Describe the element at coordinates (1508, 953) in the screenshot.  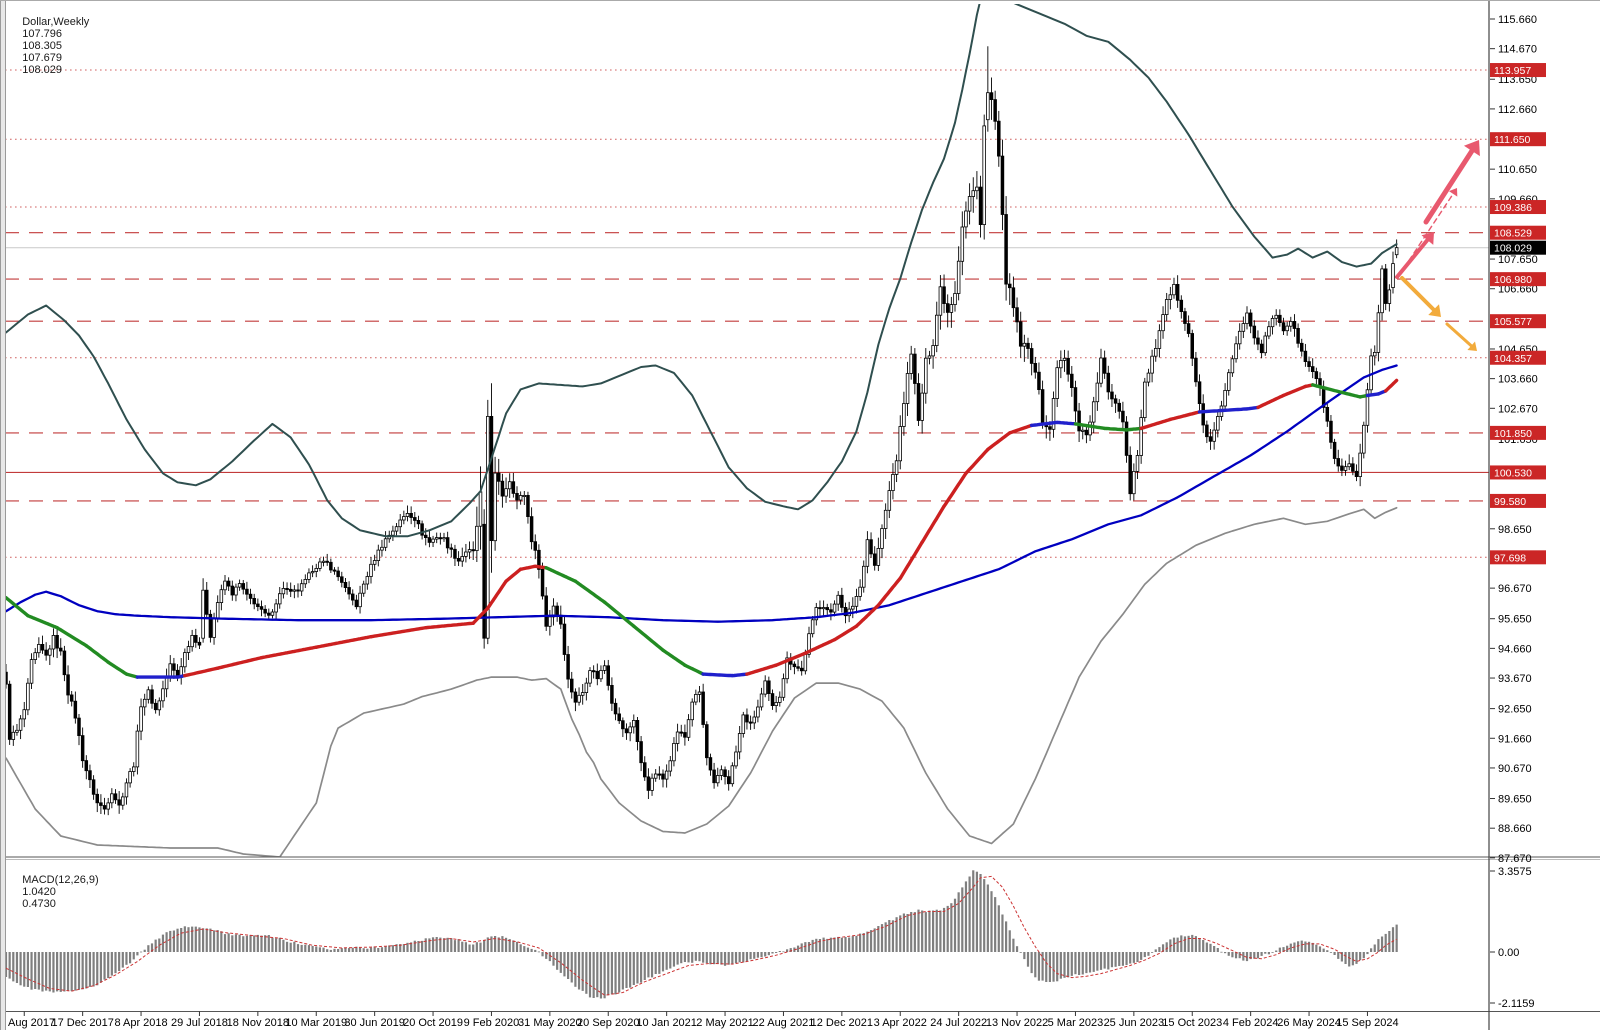
I see `svg-text: 0.00` at that location.